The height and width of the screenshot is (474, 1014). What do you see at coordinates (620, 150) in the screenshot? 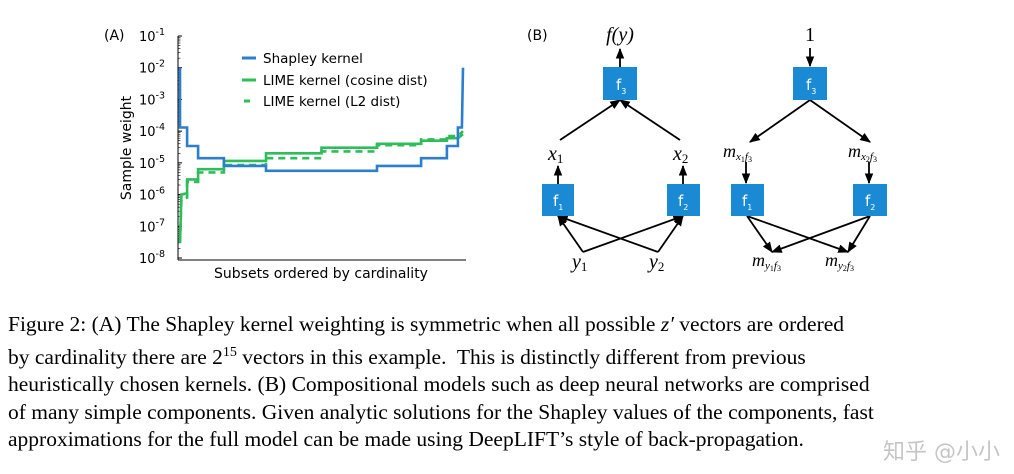
I see `forward-graph` at bounding box center [620, 150].